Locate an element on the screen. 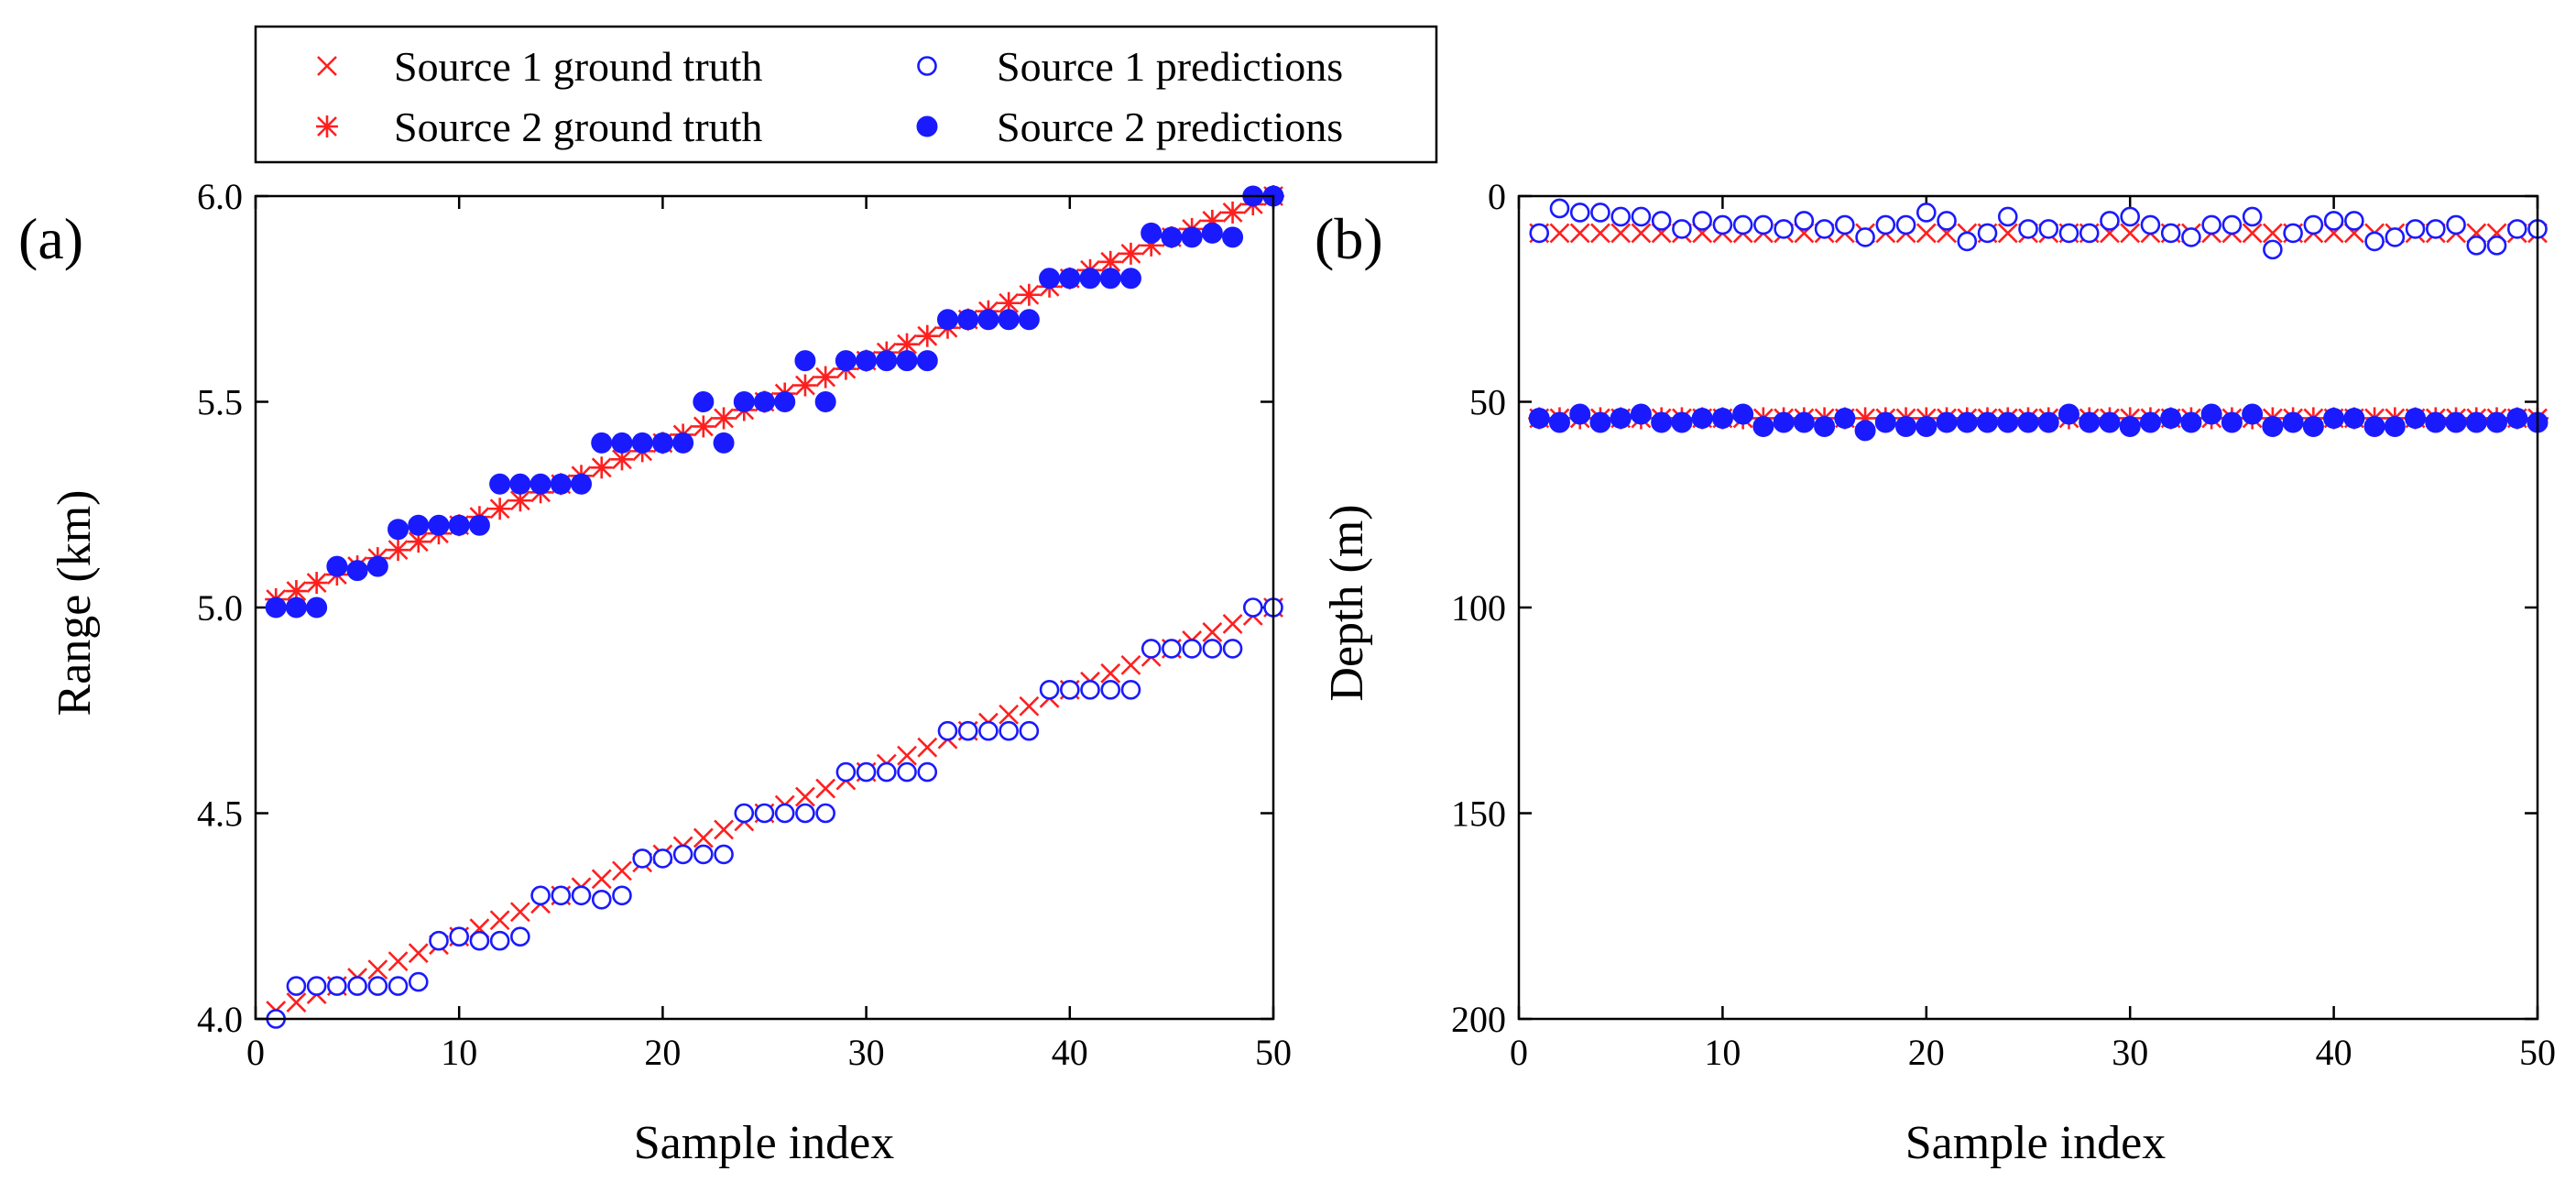 The height and width of the screenshot is (1204, 2576). ytick-label: 50 is located at coordinates (1487, 402).